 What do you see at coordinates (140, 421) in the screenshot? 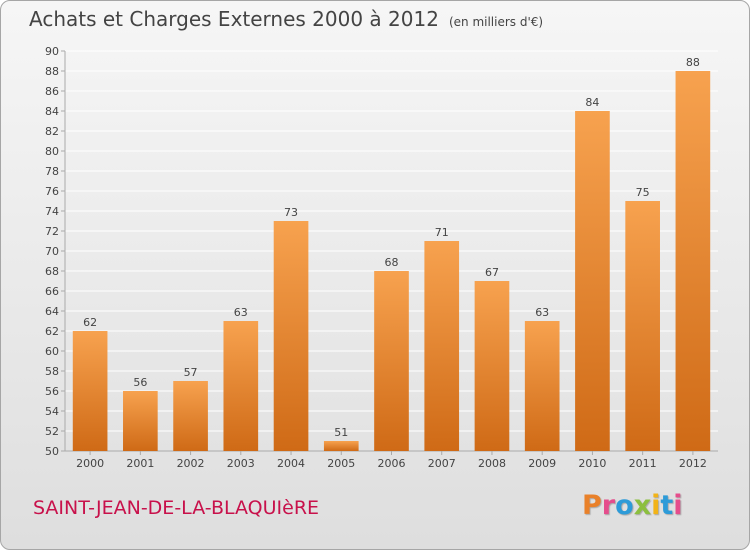
I see `bar-2001` at bounding box center [140, 421].